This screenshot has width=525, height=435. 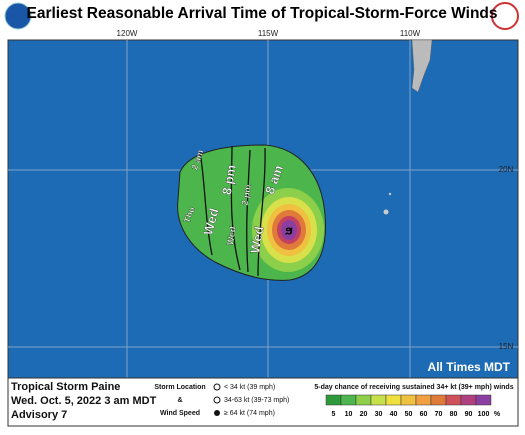 I want to click on scale-label: 60, so click(x=424, y=414).